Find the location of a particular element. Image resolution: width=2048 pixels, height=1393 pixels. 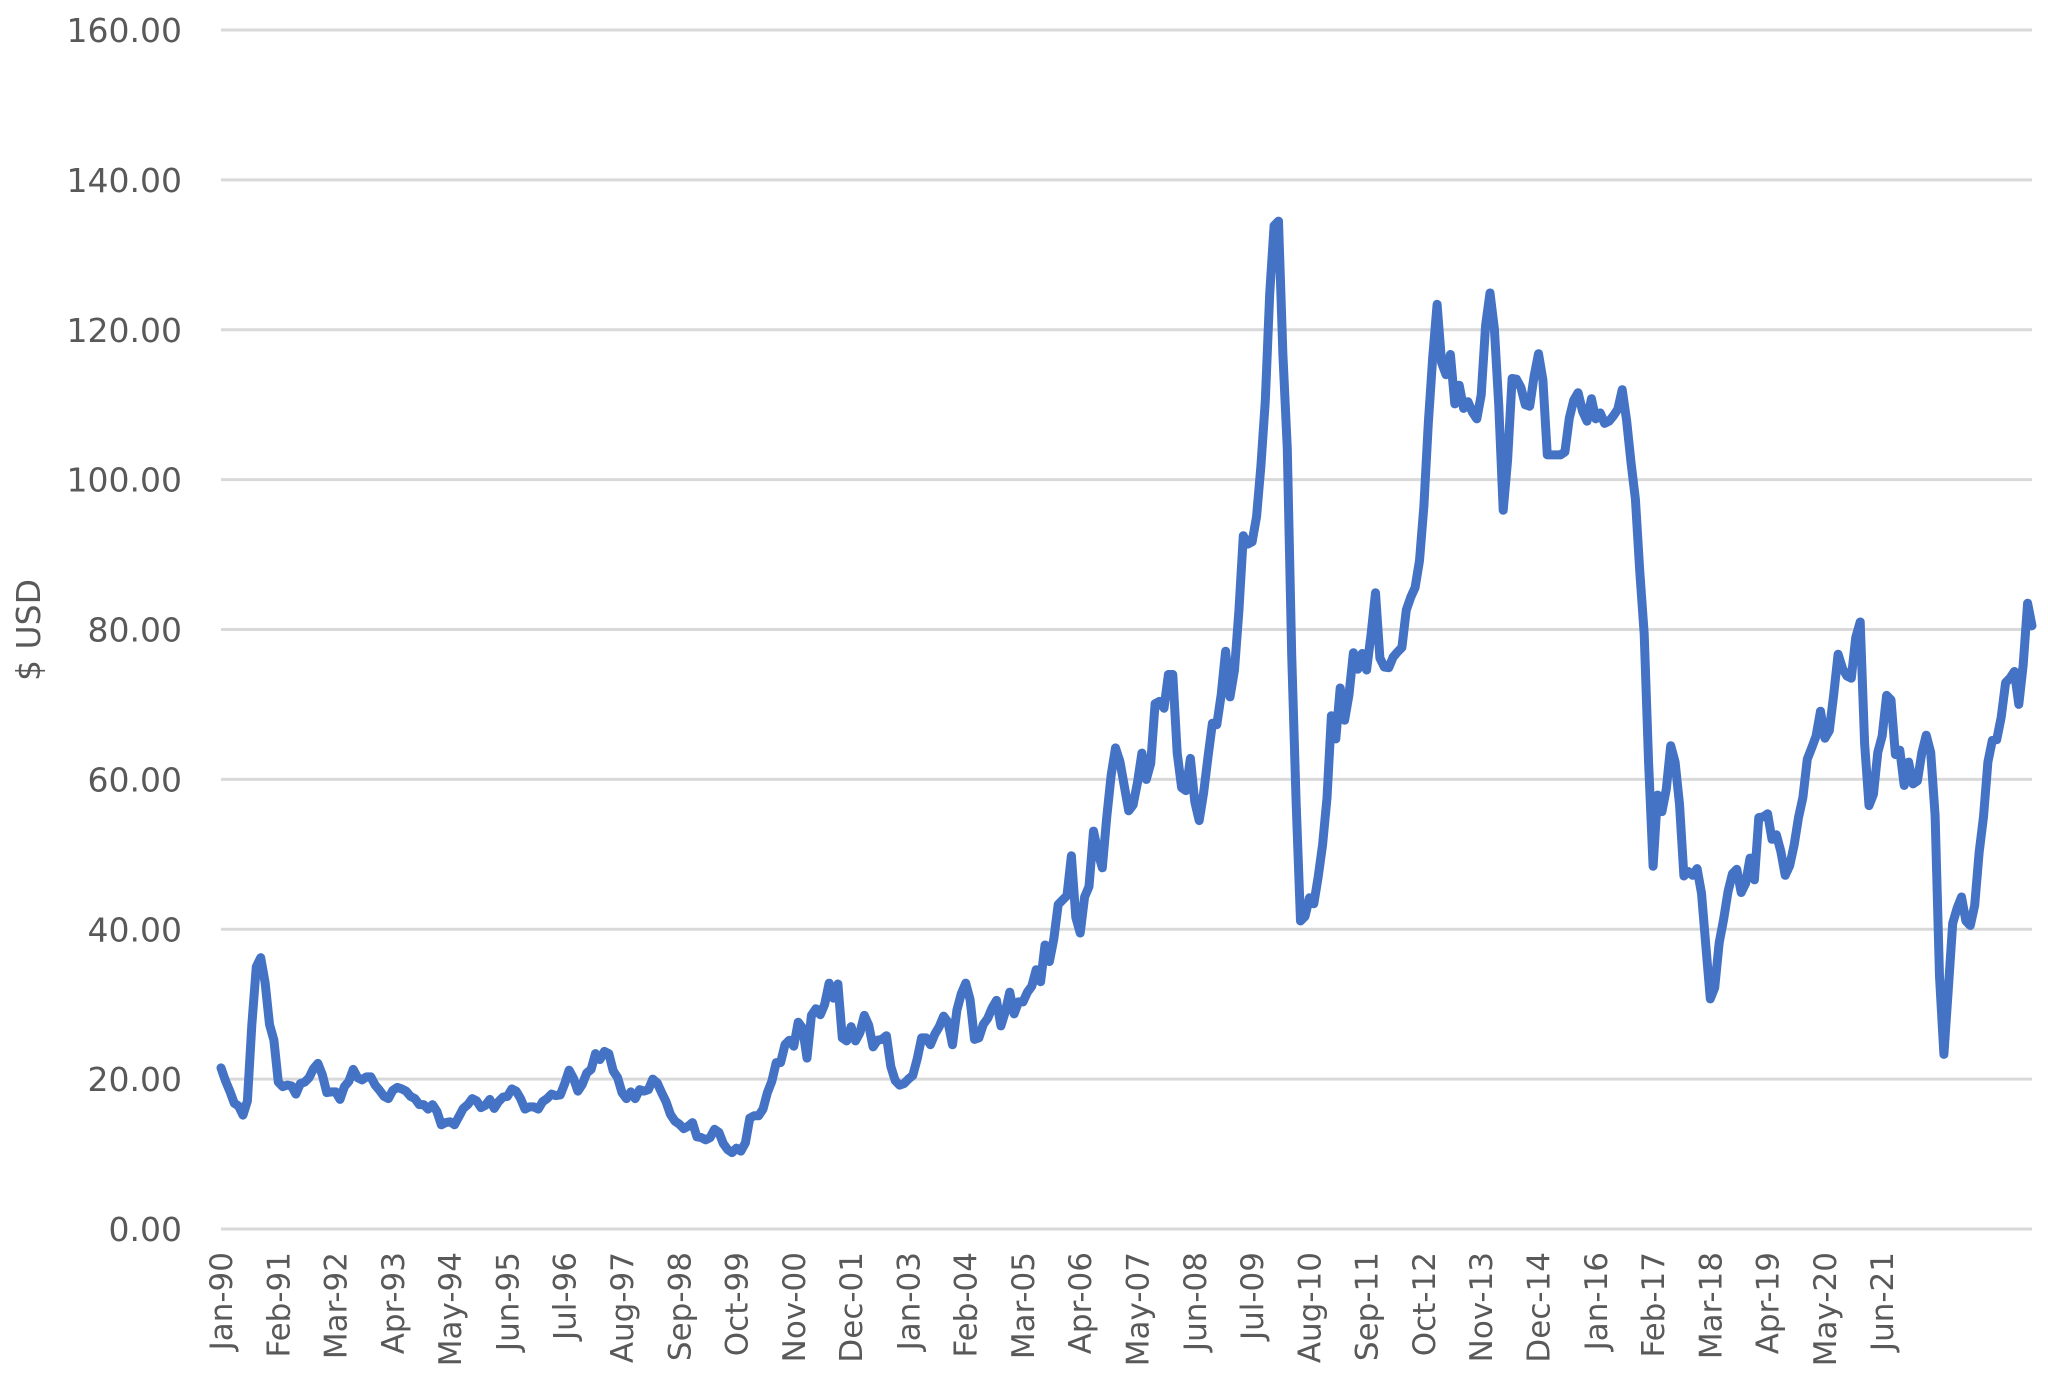

x-tick-label: Jan-90 is located at coordinates (222, 1302).